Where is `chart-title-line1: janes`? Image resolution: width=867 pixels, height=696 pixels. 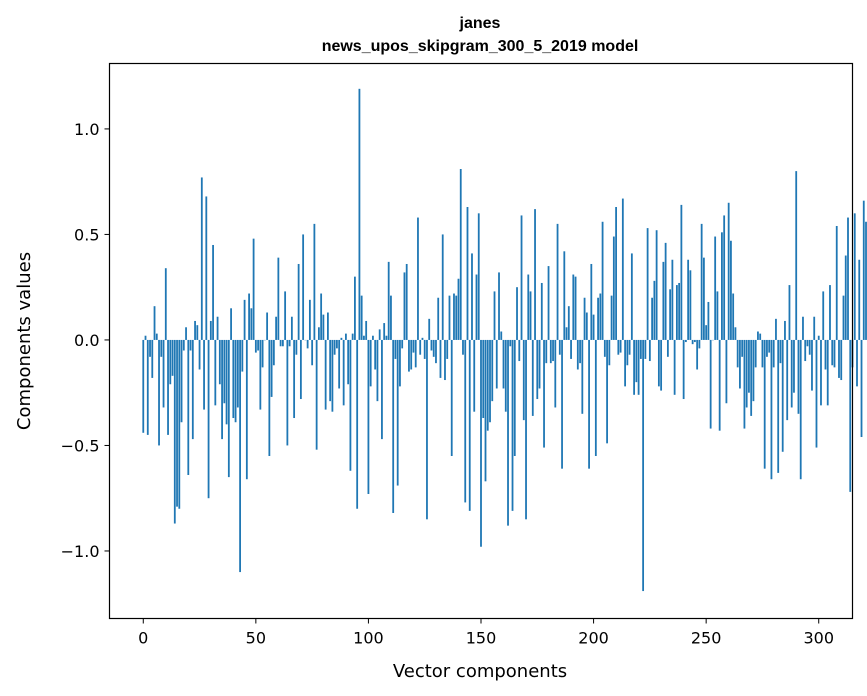
chart-title-line1: janes is located at coordinates (480, 23).